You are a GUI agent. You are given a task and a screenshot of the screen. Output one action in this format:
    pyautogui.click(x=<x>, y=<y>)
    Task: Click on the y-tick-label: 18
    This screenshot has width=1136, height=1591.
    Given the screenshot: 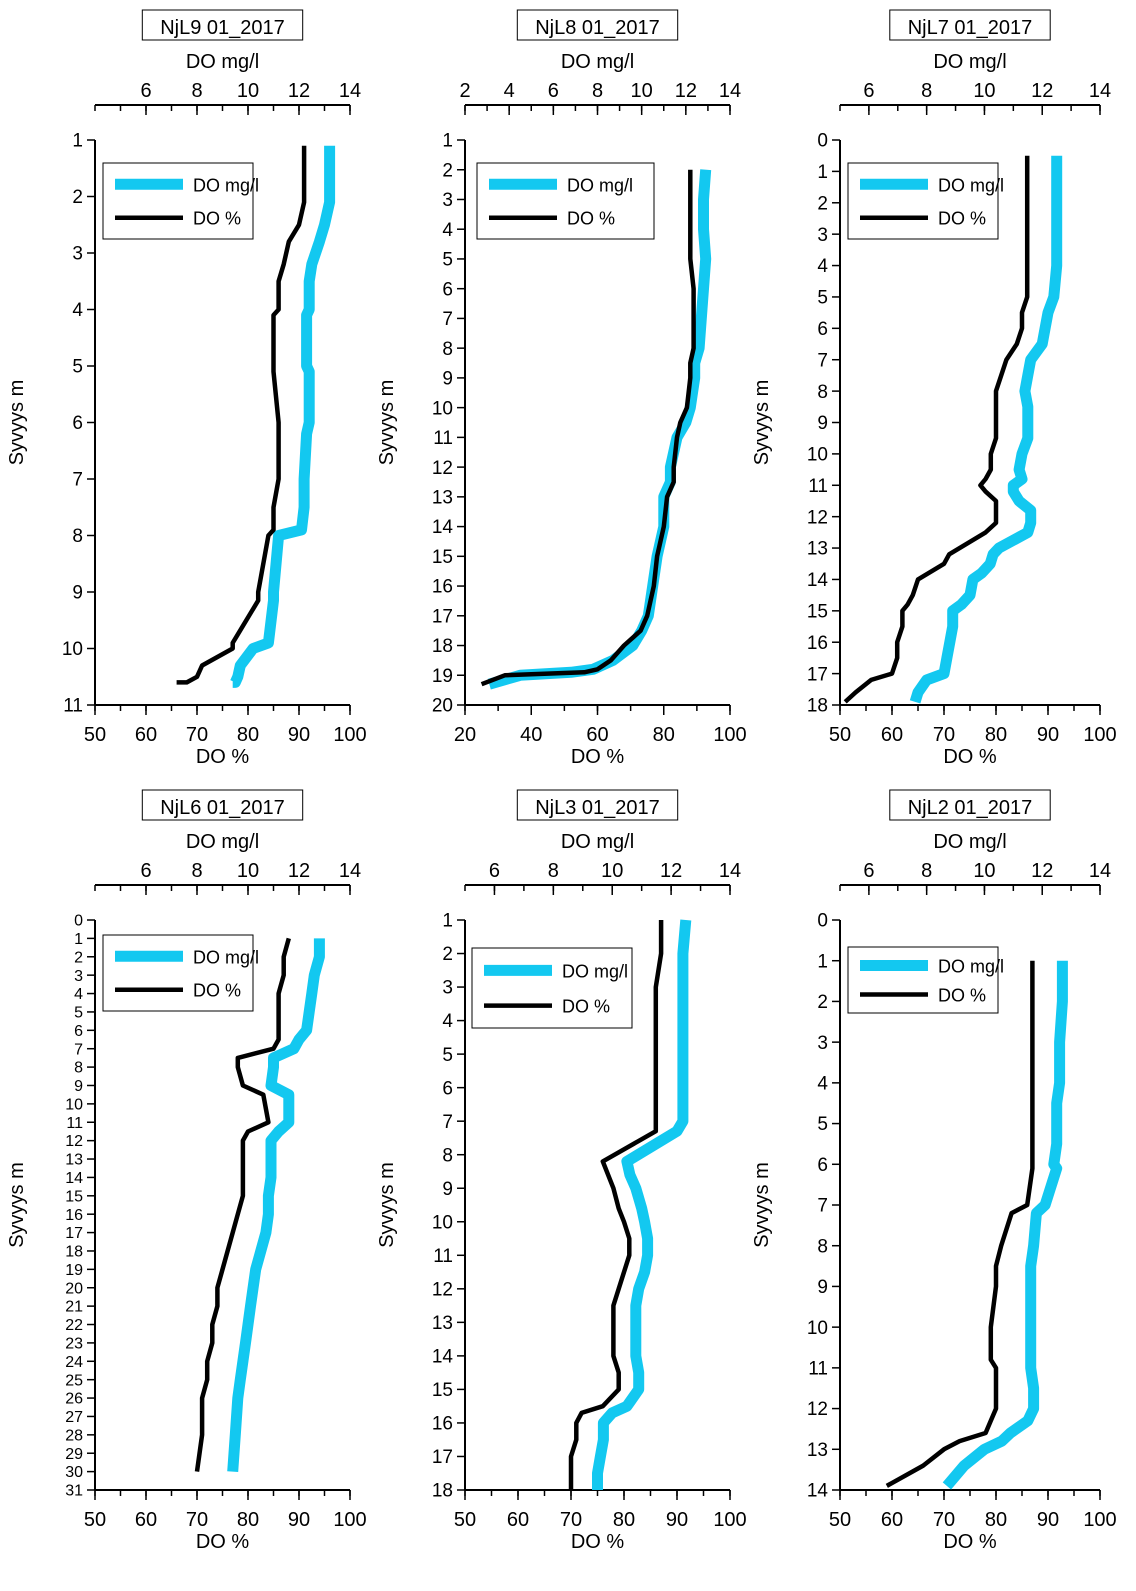 What is the action you would take?
    pyautogui.click(x=74, y=1252)
    